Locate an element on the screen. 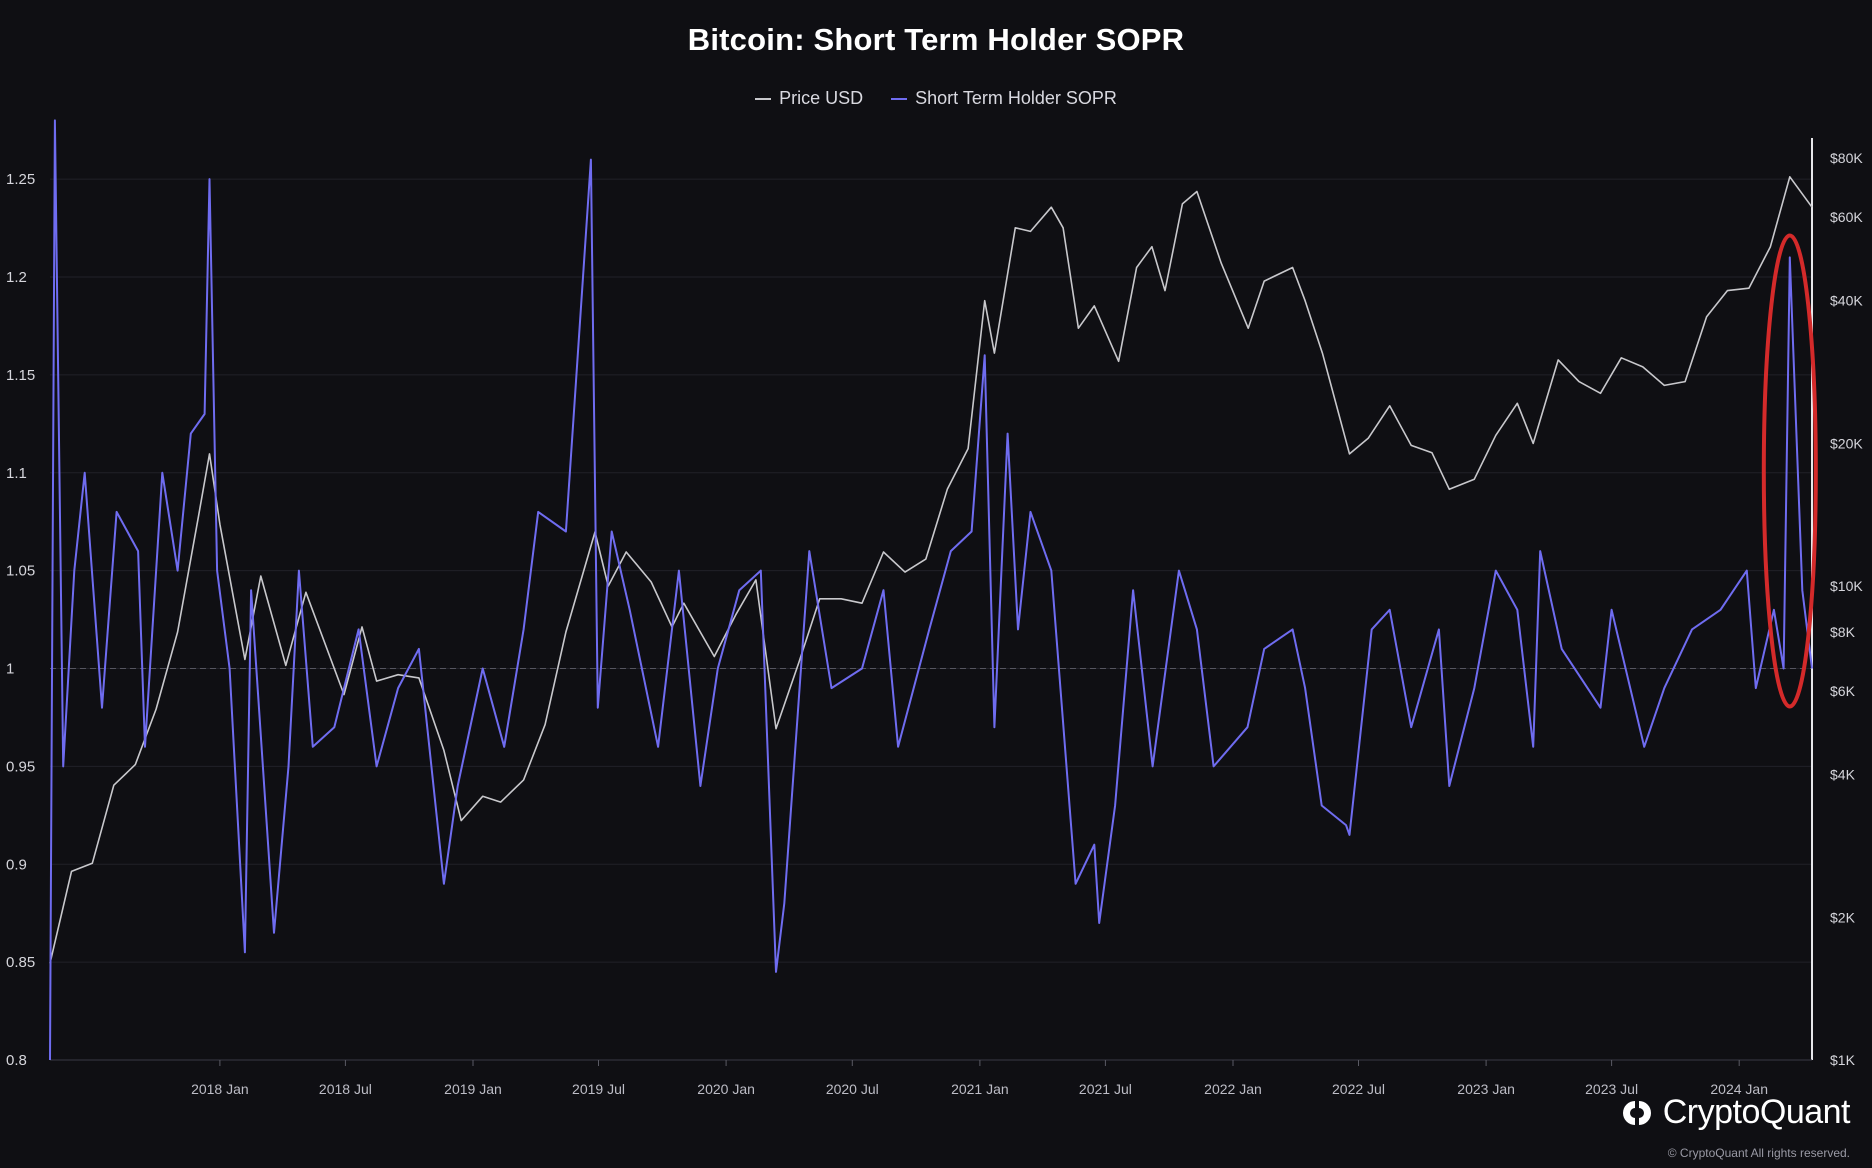 The height and width of the screenshot is (1168, 1872). right-tick-label: $6K is located at coordinates (1843, 691).